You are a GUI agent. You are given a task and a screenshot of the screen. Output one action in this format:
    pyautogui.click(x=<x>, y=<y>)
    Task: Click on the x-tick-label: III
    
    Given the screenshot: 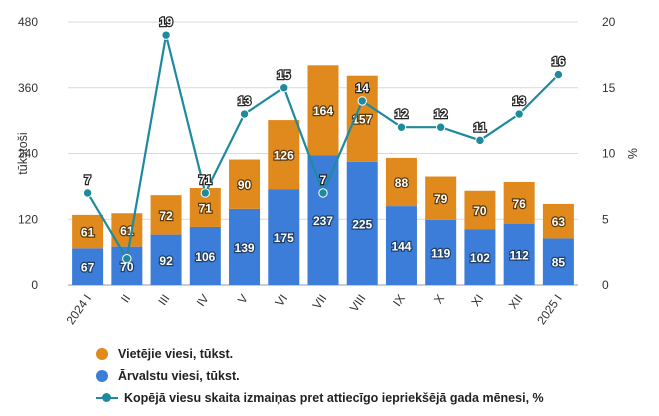 What is the action you would take?
    pyautogui.click(x=163, y=300)
    